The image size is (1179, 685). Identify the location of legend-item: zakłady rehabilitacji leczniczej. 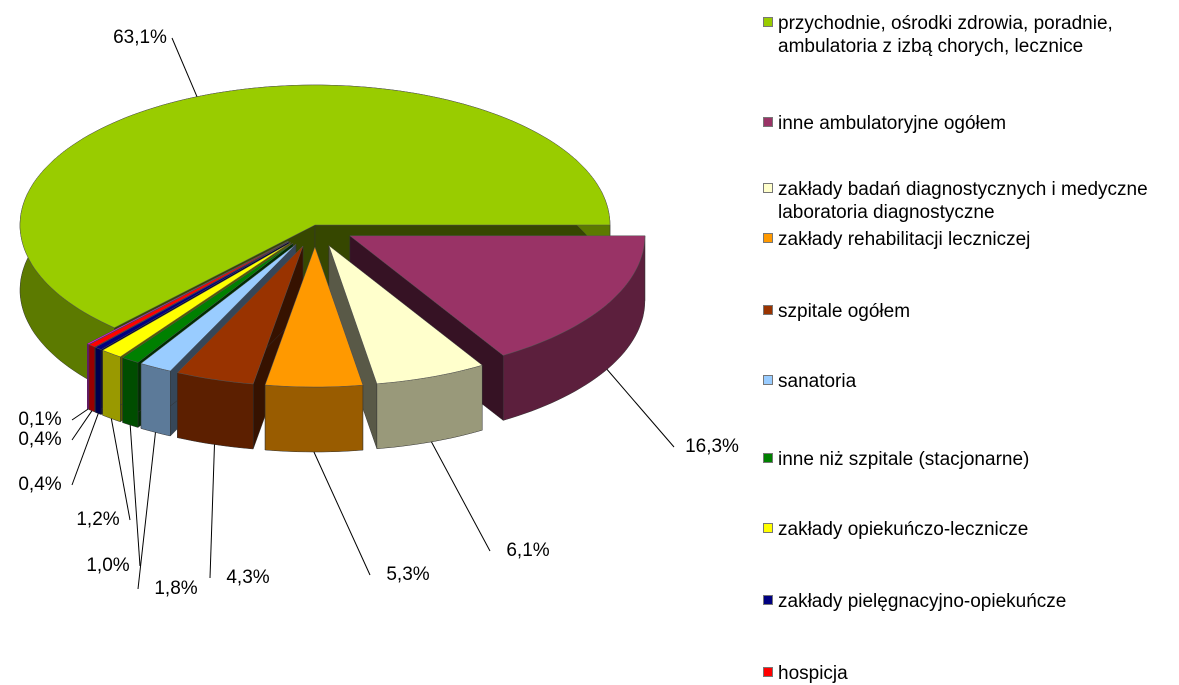
(971, 239).